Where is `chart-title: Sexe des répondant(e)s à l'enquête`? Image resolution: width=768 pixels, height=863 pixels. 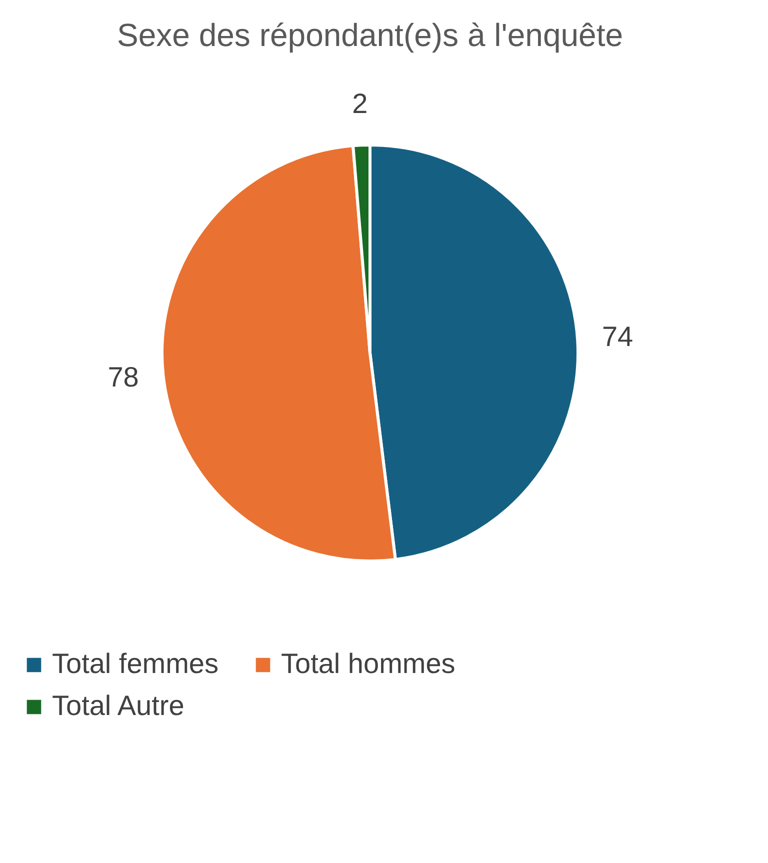
chart-title: Sexe des répondant(e)s à l'enquête is located at coordinates (370, 35).